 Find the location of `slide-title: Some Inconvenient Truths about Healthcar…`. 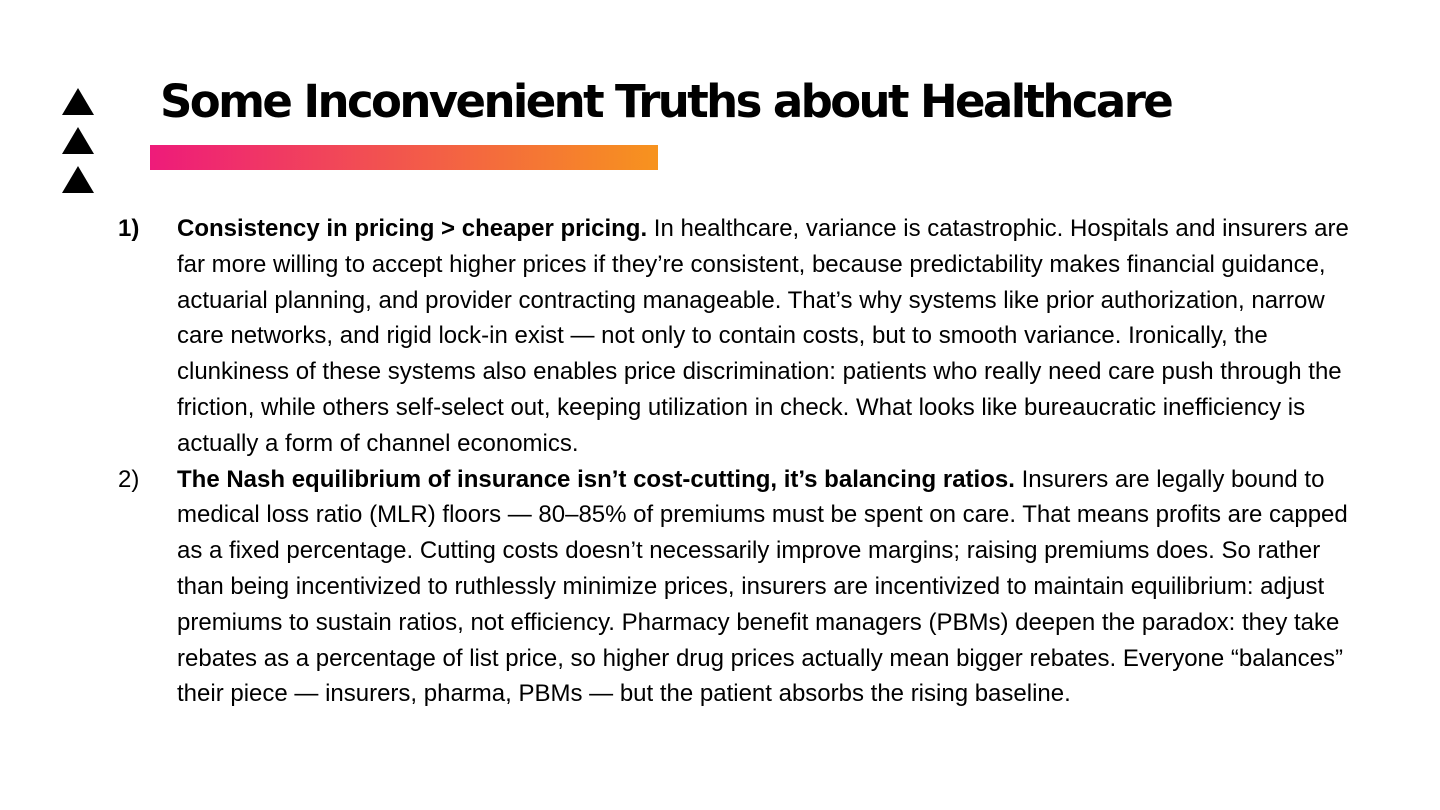

slide-title: Some Inconvenient Truths about Healthcar… is located at coordinates (667, 101).